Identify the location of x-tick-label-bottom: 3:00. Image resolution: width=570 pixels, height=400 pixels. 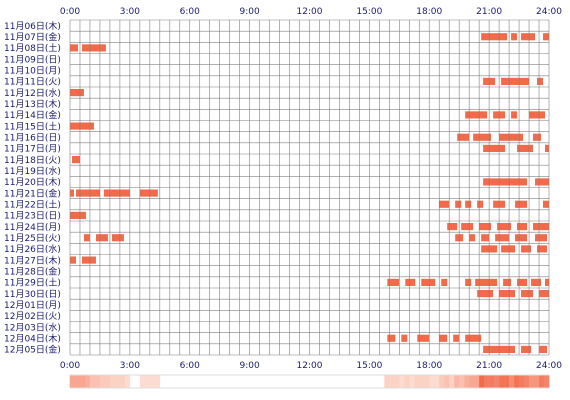
(130, 366).